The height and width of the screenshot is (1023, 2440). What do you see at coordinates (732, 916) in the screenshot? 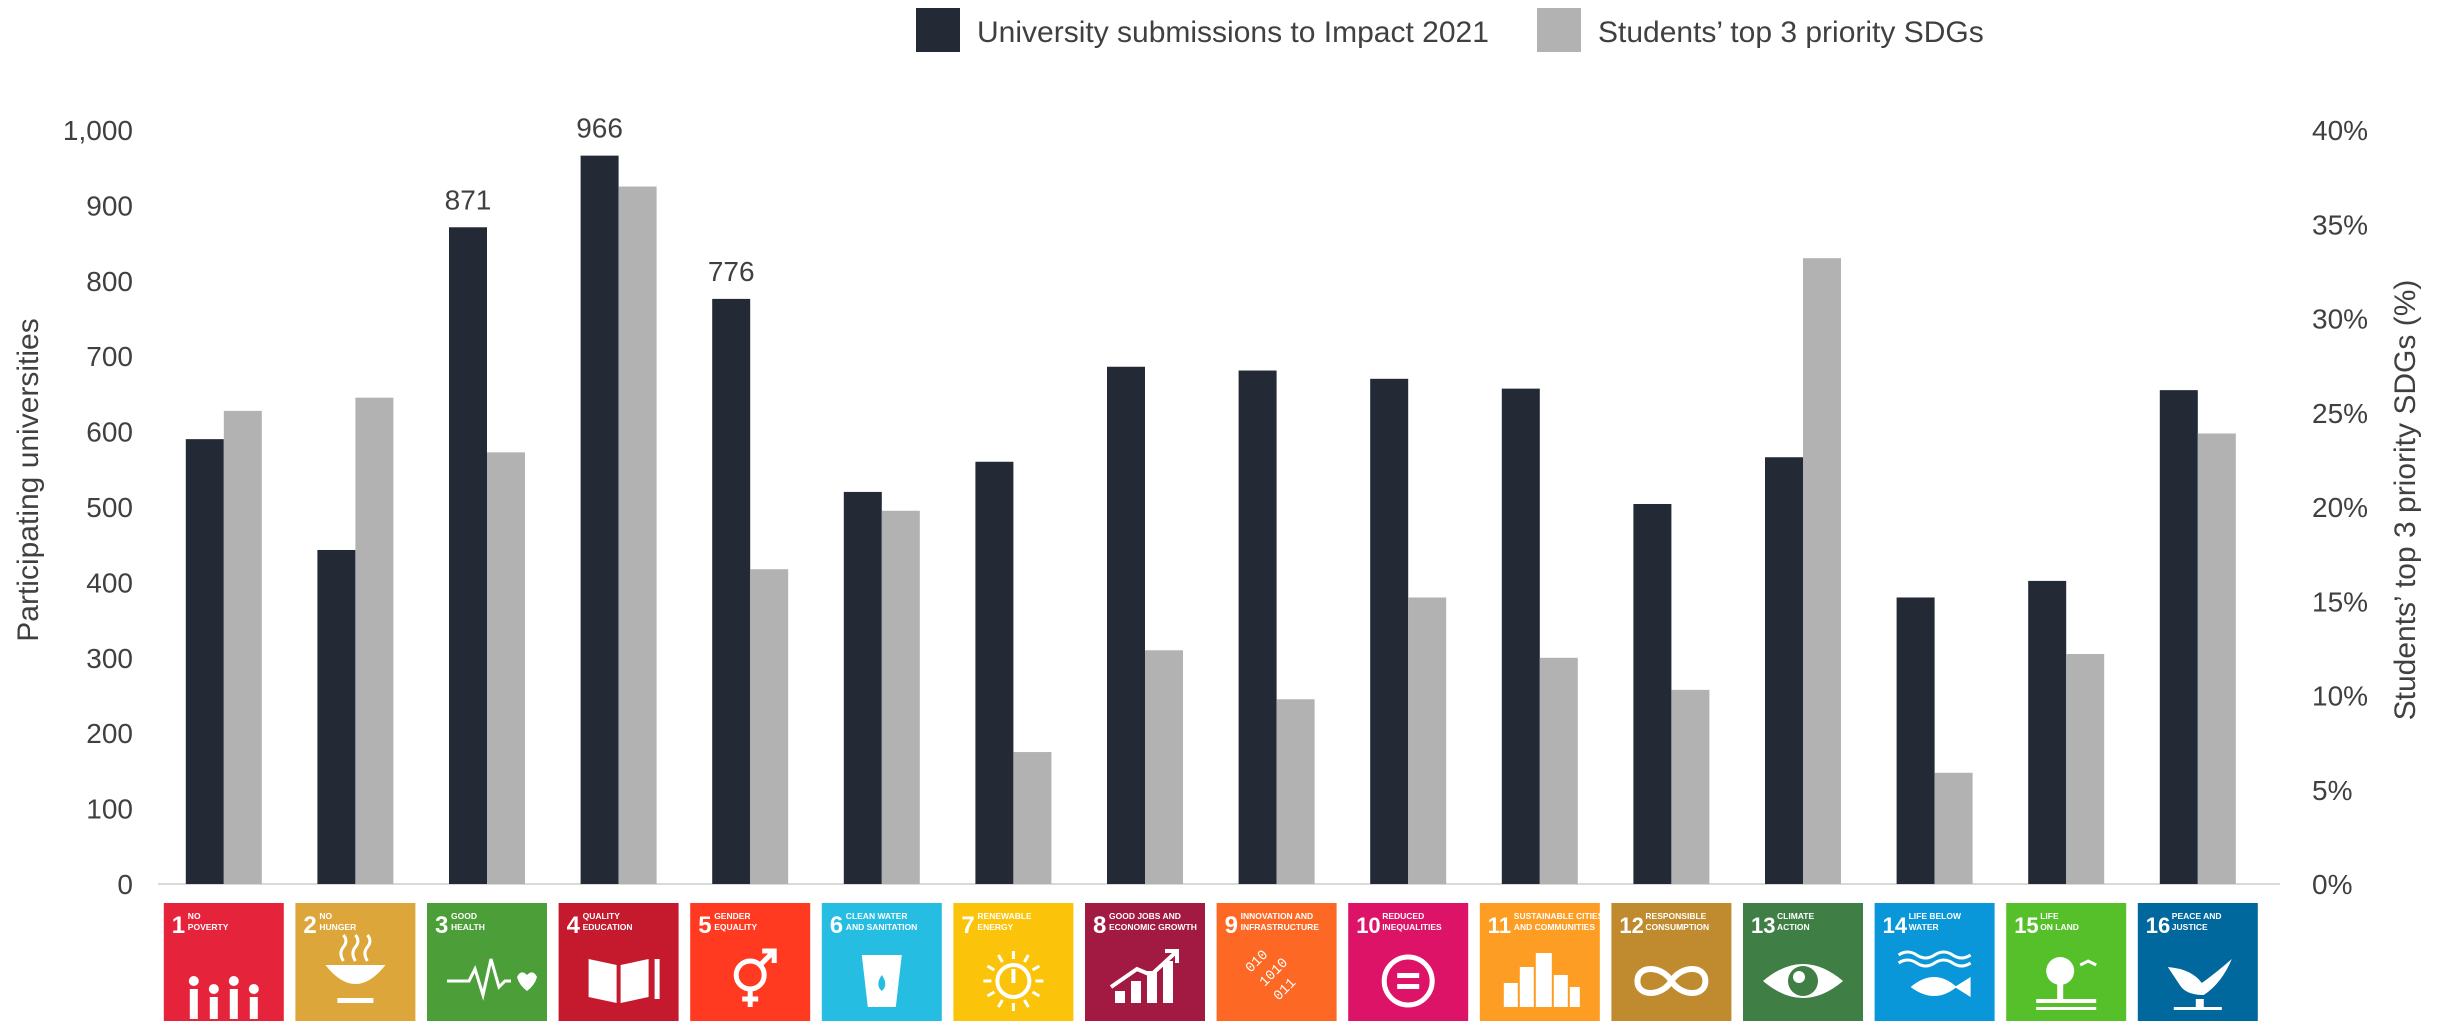
I see `sdg-tile-label: GENDER` at bounding box center [732, 916].